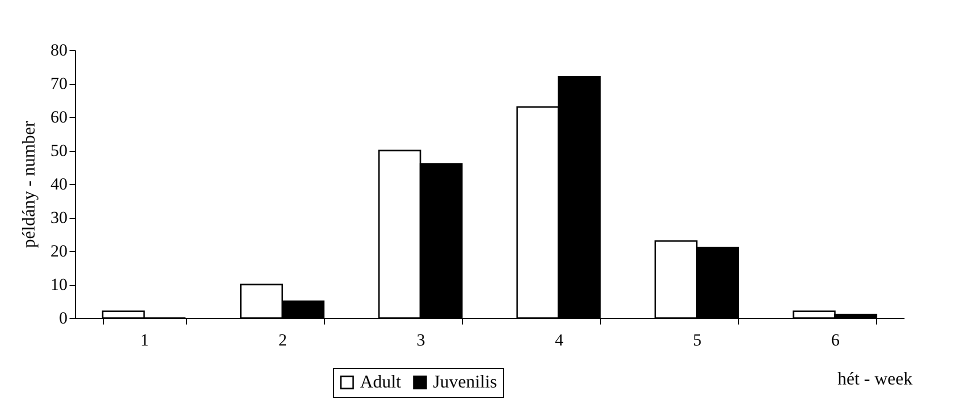 This screenshot has width=976, height=412. I want to click on x-axis-title: hét - week, so click(875, 378).